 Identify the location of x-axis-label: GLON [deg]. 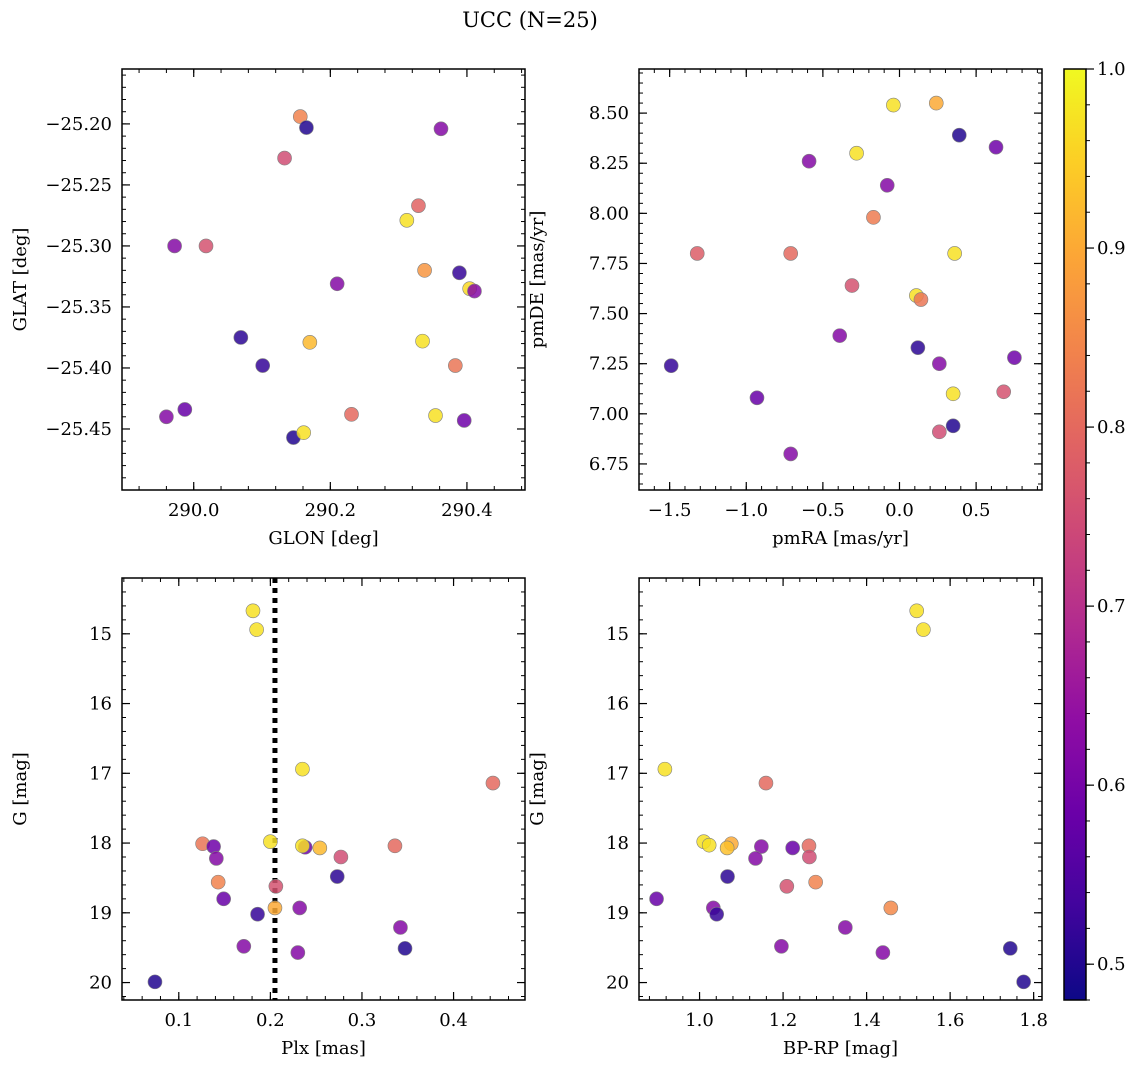
(323, 538).